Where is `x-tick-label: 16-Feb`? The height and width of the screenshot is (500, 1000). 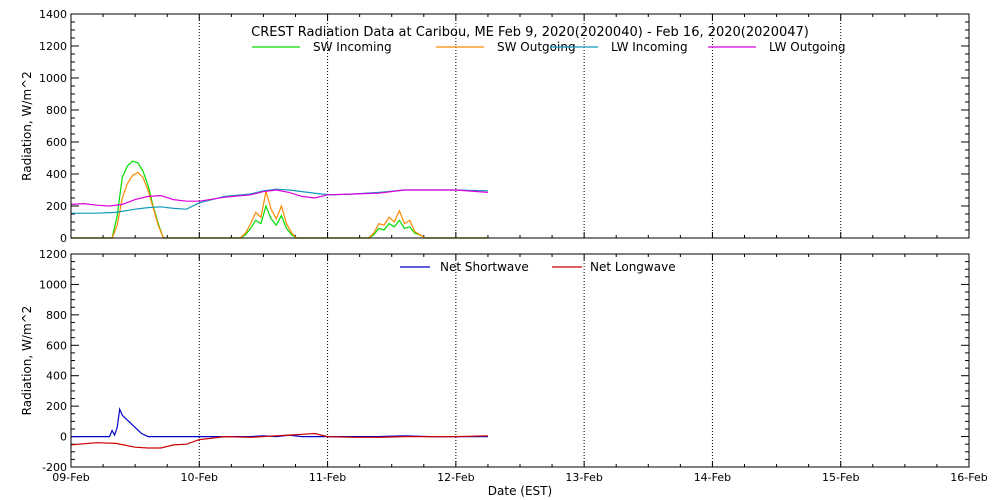 x-tick-label: 16-Feb is located at coordinates (968, 477).